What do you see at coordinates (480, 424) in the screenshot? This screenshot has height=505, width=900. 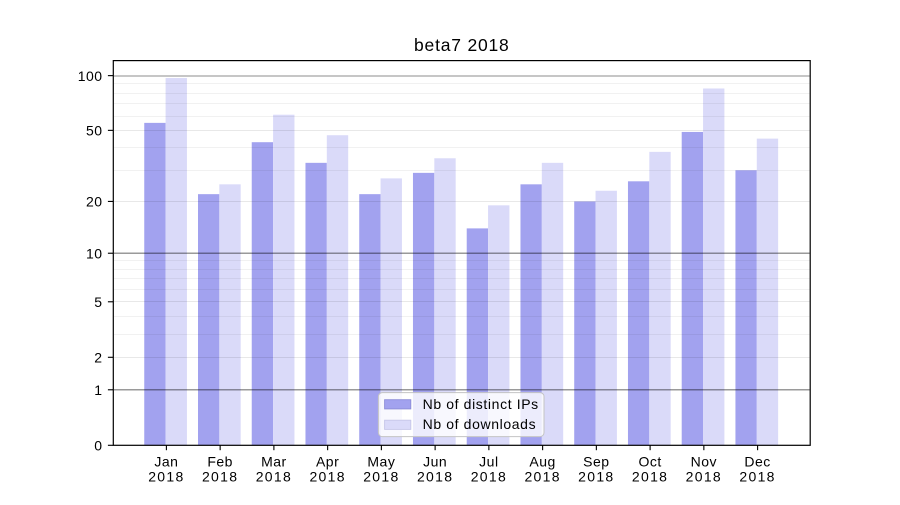 I see `svg-text: Nb of downloads` at bounding box center [480, 424].